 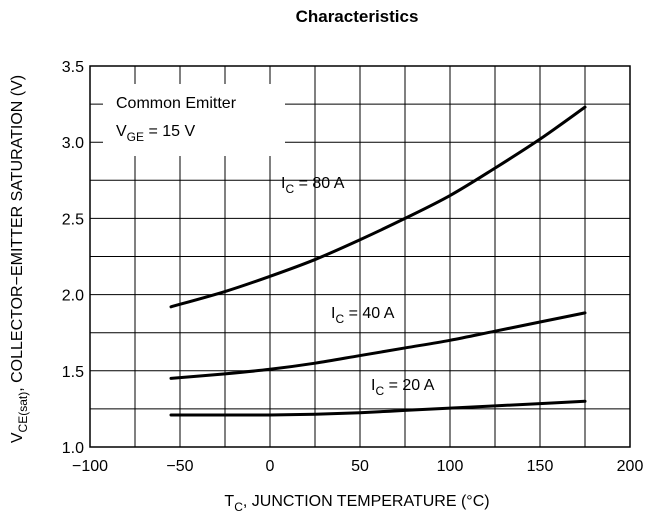 What do you see at coordinates (238, 507) in the screenshot?
I see `x-axis-label-sub: C` at bounding box center [238, 507].